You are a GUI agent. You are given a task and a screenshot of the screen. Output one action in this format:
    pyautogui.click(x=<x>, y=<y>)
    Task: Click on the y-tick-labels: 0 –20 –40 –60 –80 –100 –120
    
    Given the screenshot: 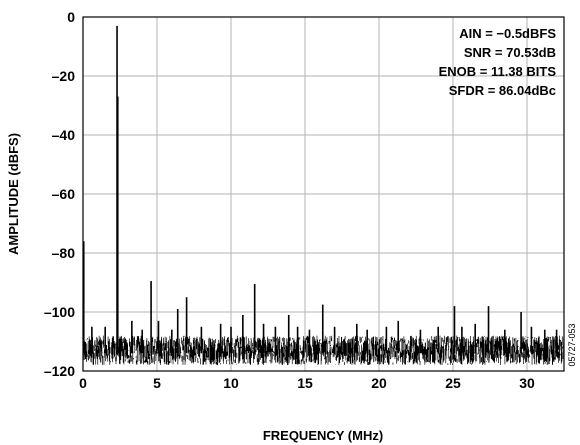 What is the action you would take?
    pyautogui.click(x=59, y=194)
    